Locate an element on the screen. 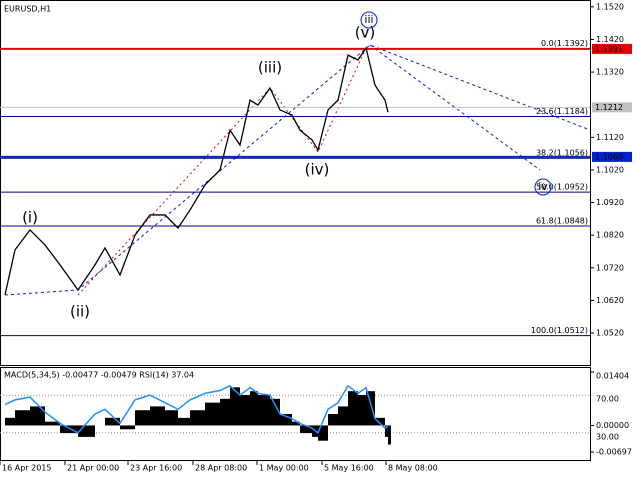 Image resolution: width=640 pixels, height=480 pixels. wave-label: (v) is located at coordinates (365, 33).